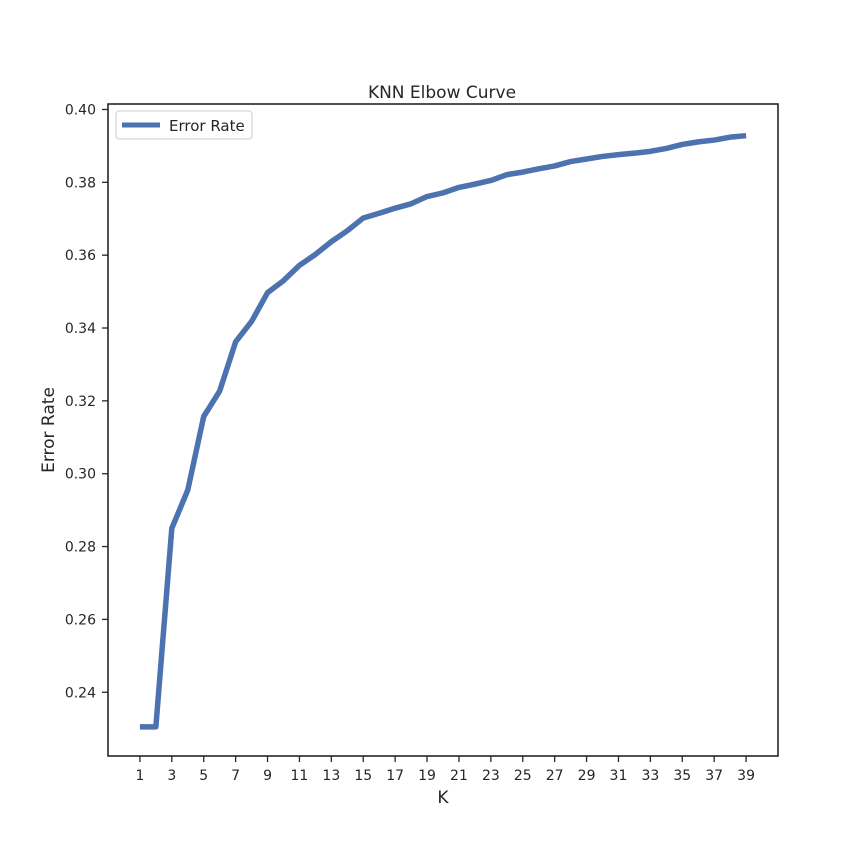 This screenshot has width=864, height=864. I want to click on x-tick-label: 13, so click(331, 776).